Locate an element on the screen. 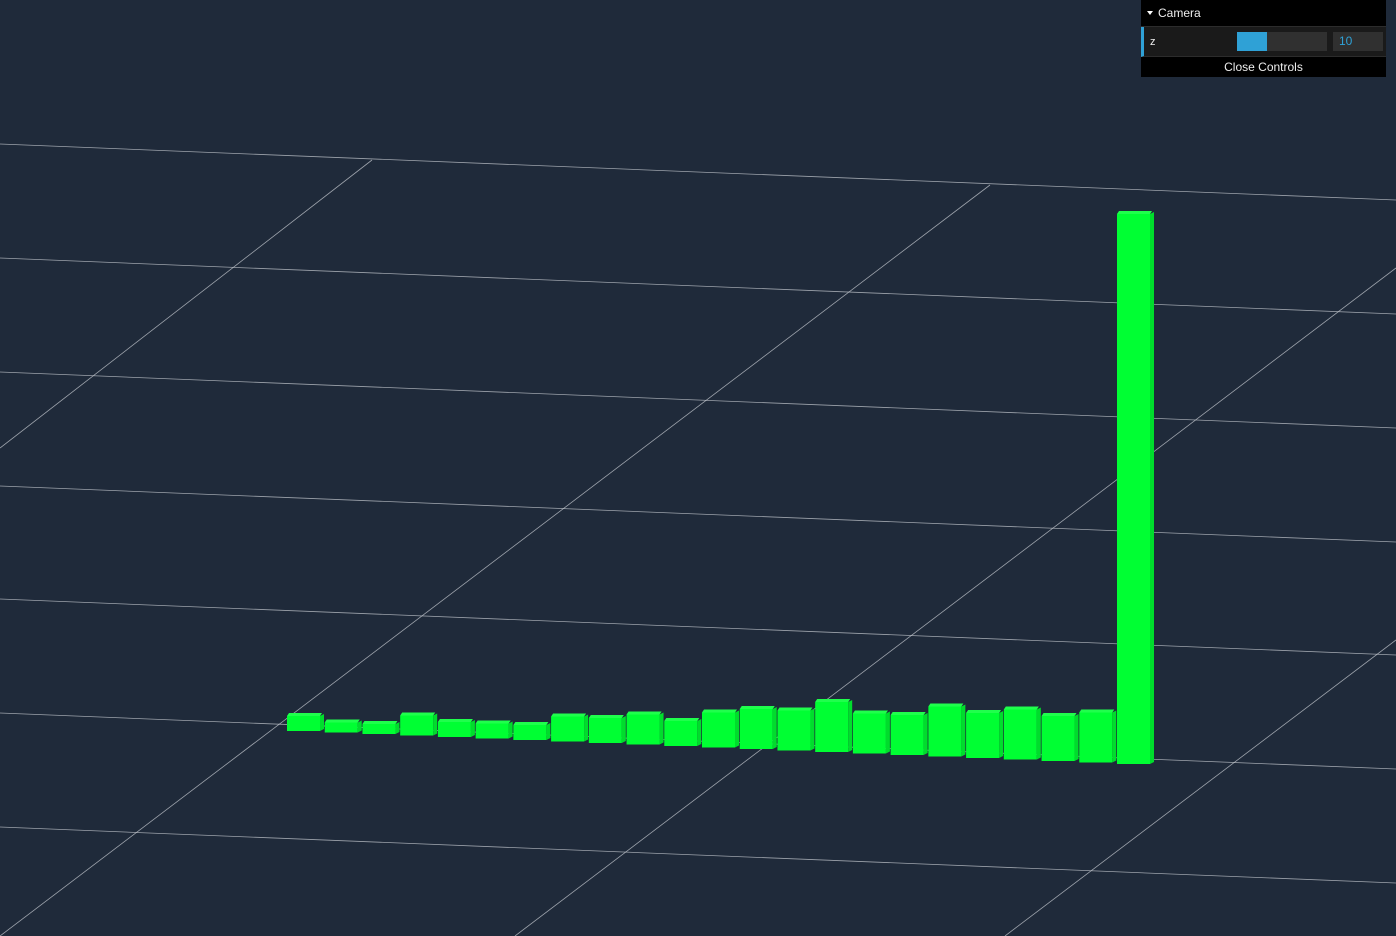 The width and height of the screenshot is (1396, 936). z-control-row: z is located at coordinates (1263, 42).